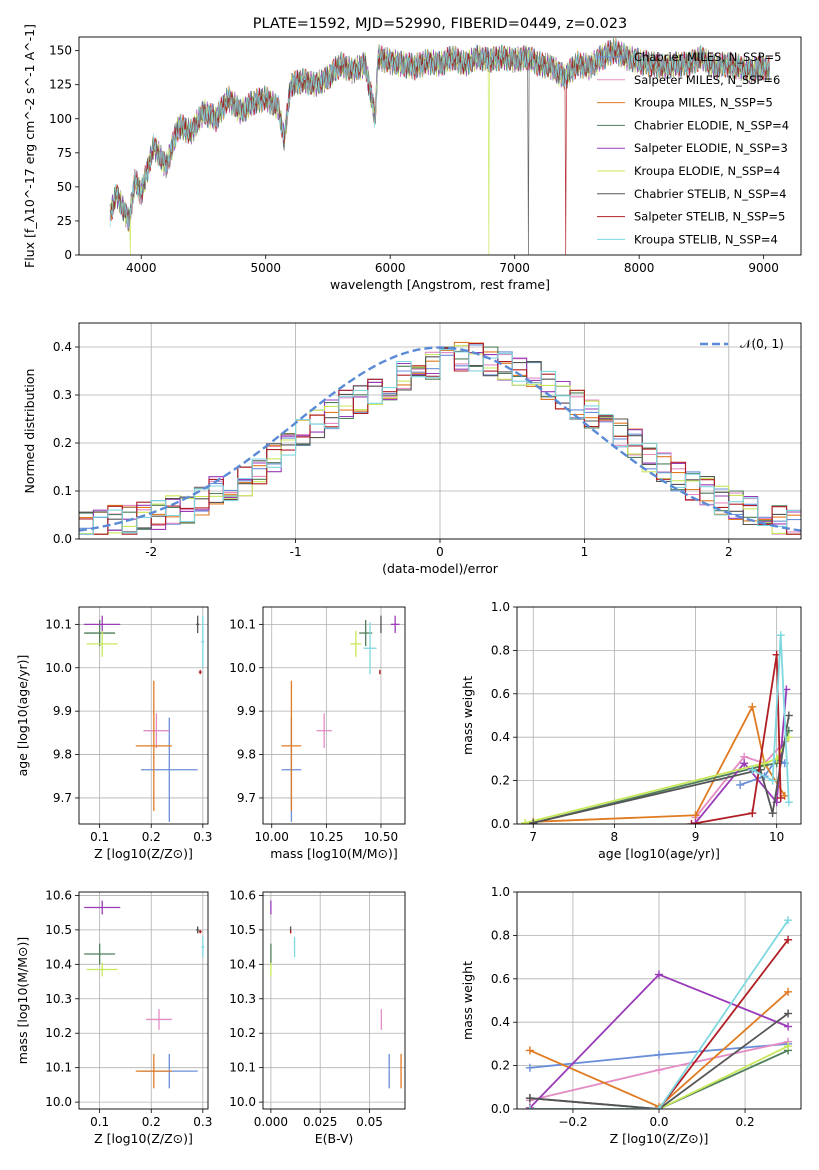 The height and width of the screenshot is (1170, 819). I want to click on legend-label: Salpeter MILES, N_SSP=6, so click(707, 80).